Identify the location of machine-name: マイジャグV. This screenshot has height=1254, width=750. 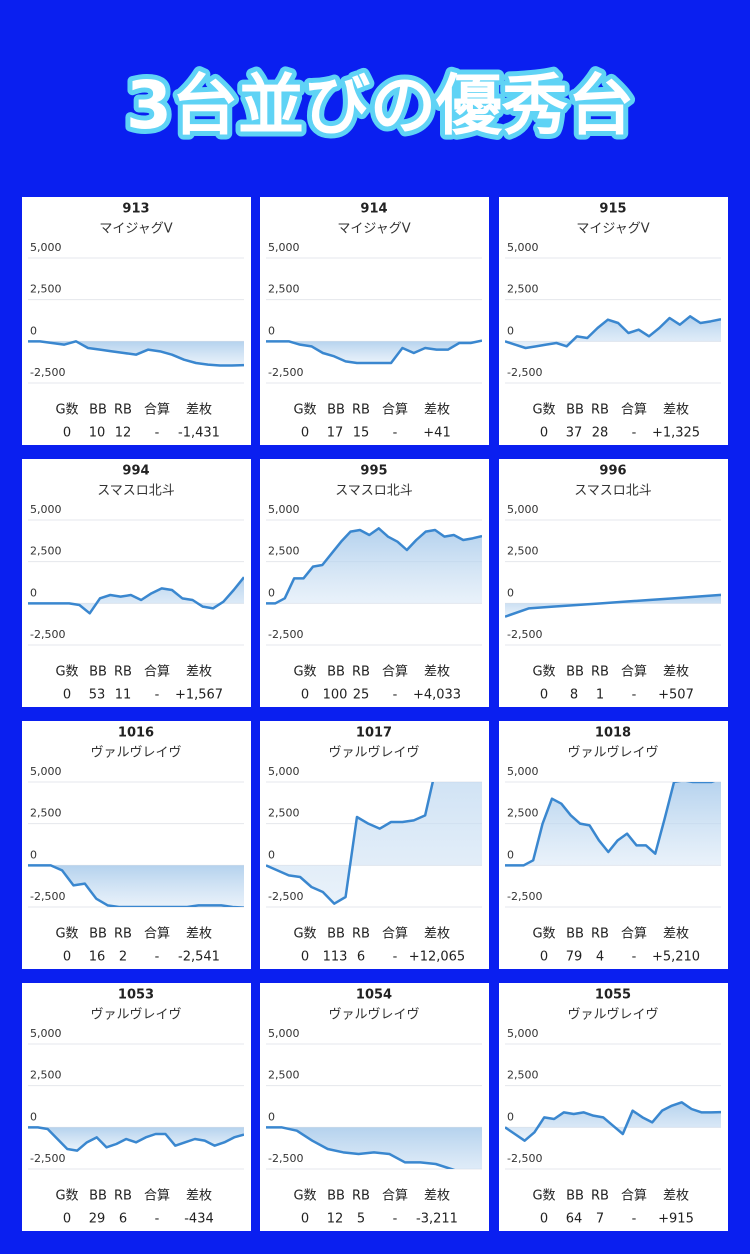
(612, 229).